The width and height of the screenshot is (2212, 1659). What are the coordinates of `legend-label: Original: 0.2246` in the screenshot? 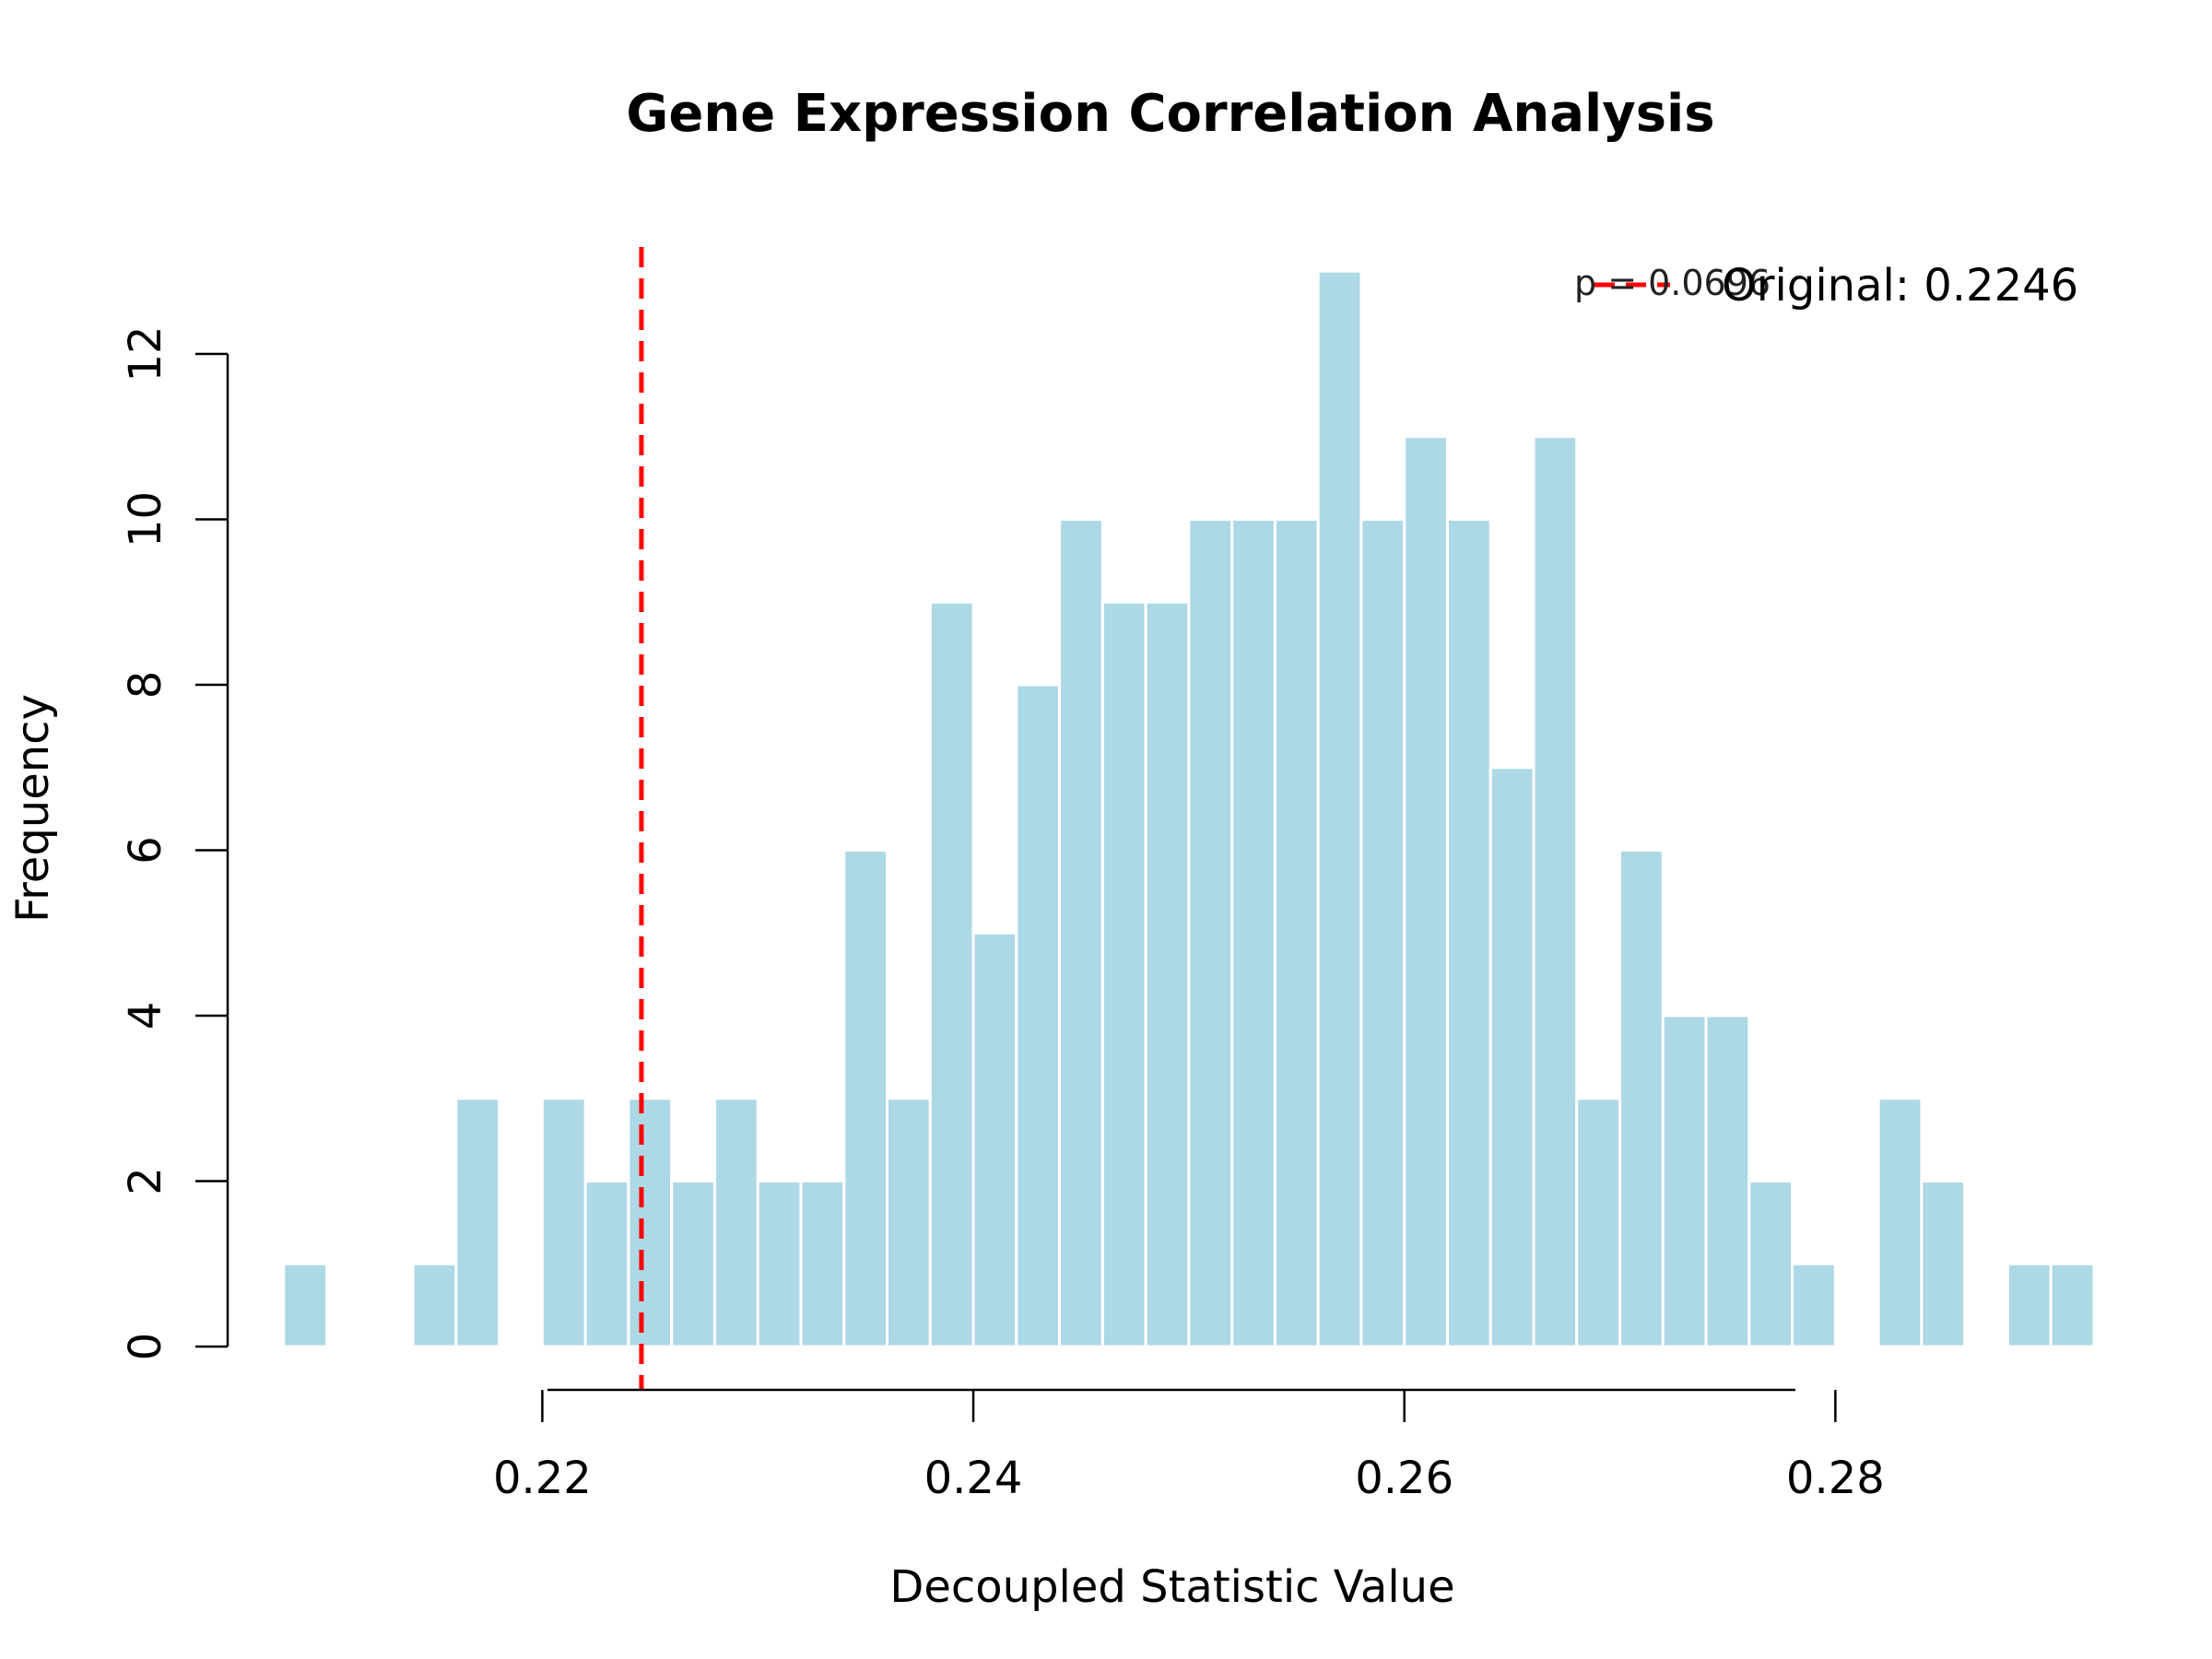 It's located at (1900, 286).